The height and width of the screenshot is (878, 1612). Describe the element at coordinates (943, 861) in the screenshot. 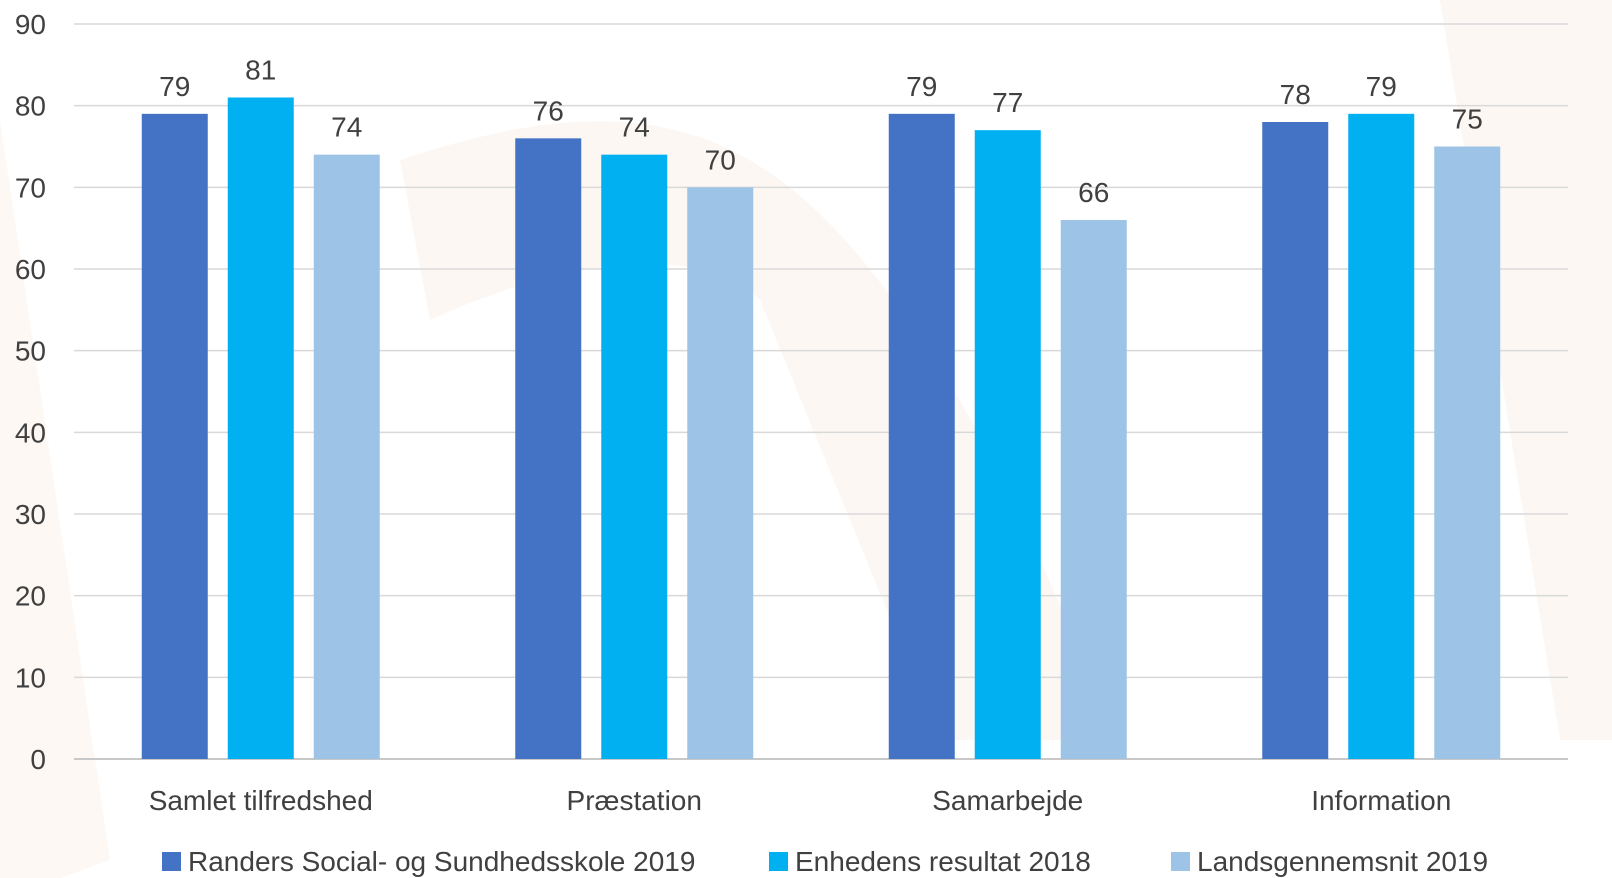

I see `legend-label: Enhedens resultat 2018` at that location.